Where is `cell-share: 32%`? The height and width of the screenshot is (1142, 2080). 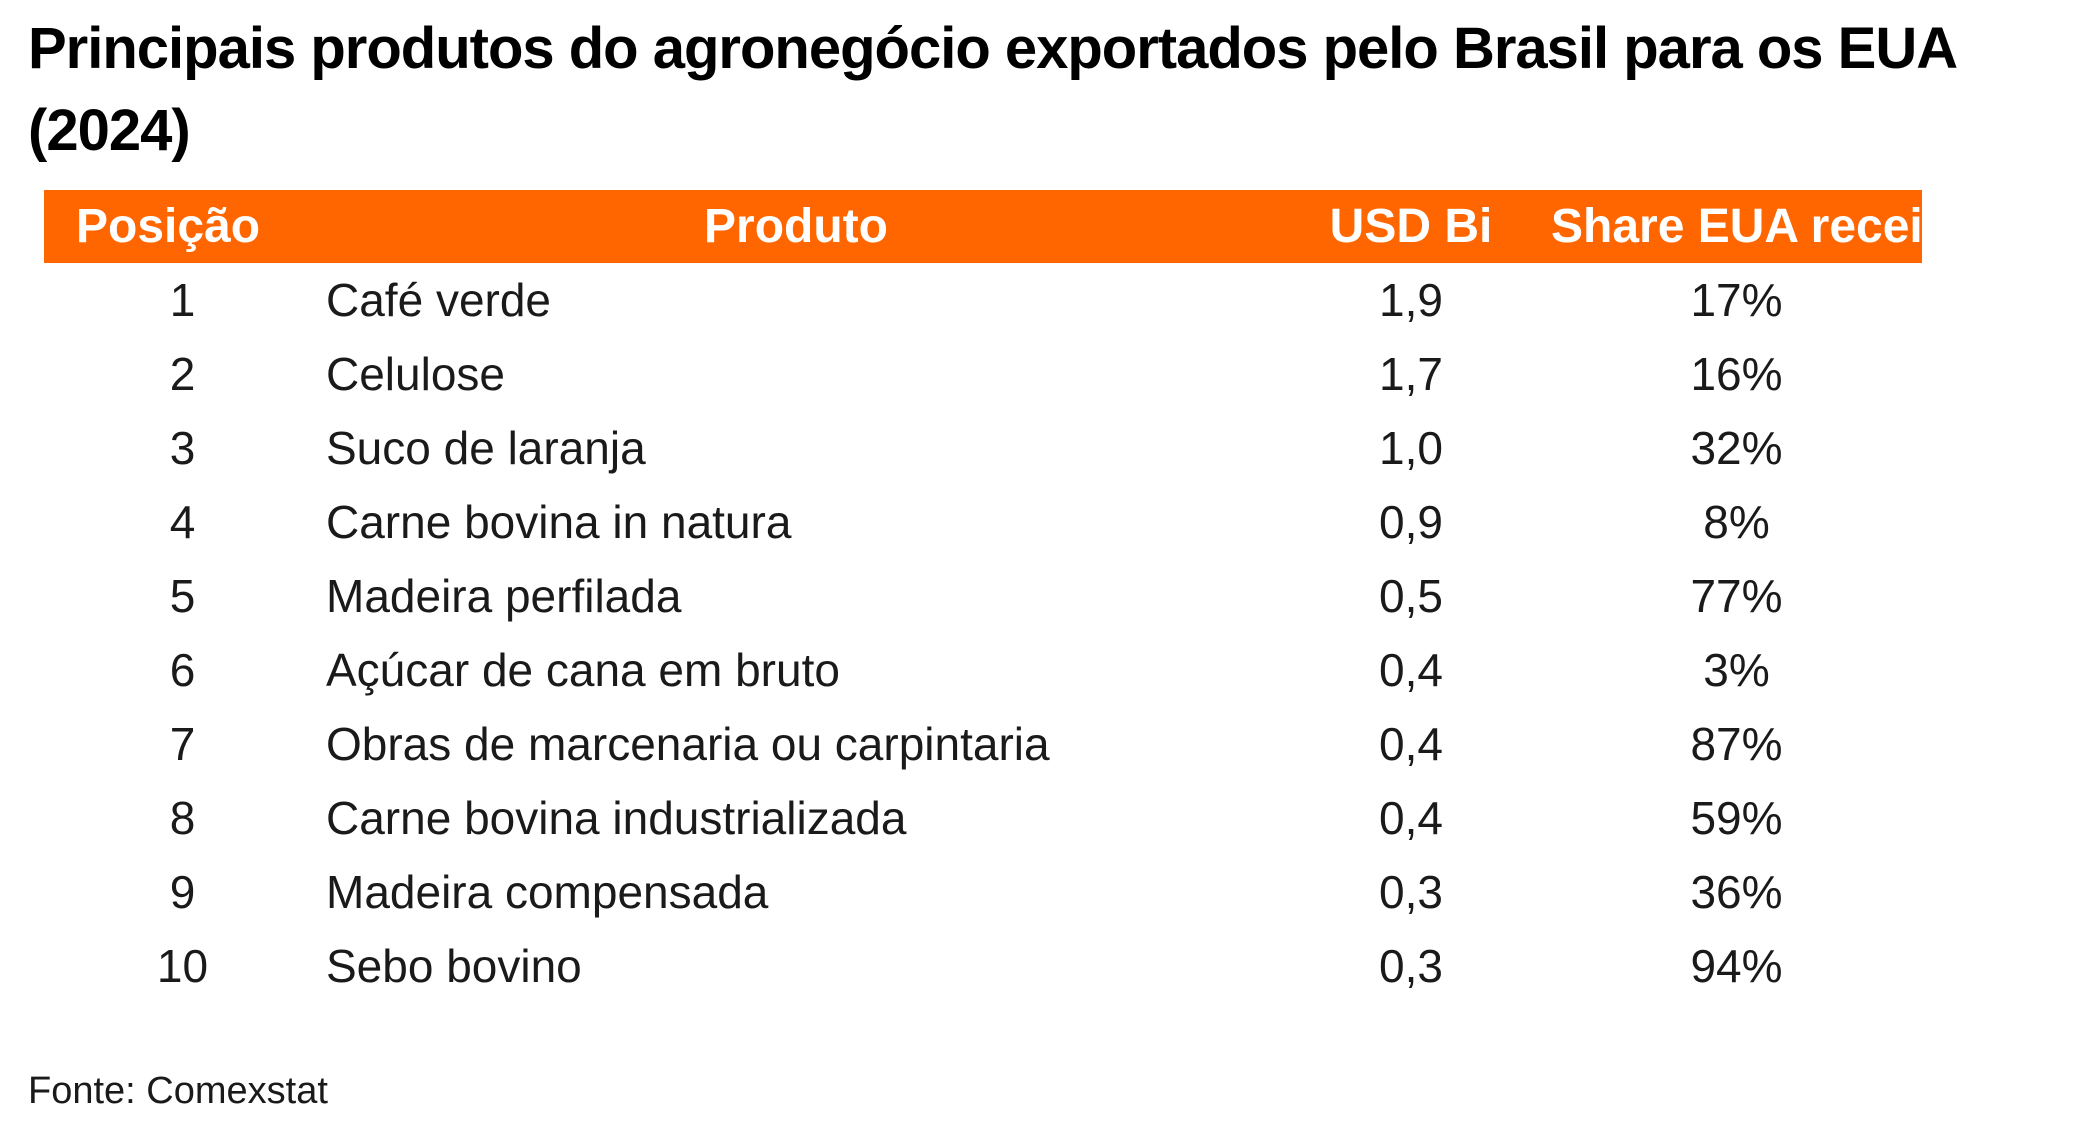
cell-share: 32% is located at coordinates (1736, 448).